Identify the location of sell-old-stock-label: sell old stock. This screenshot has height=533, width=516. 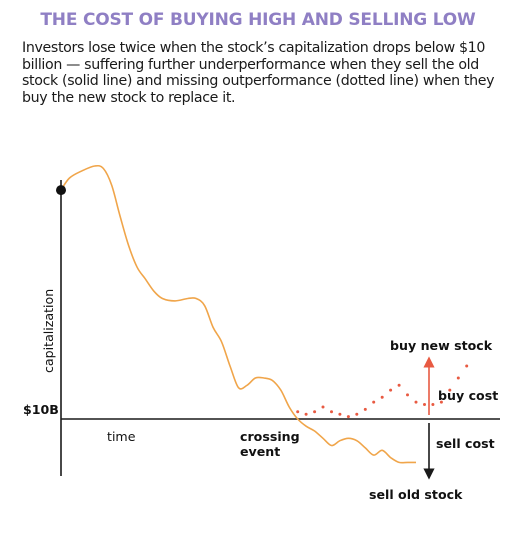
(416, 494).